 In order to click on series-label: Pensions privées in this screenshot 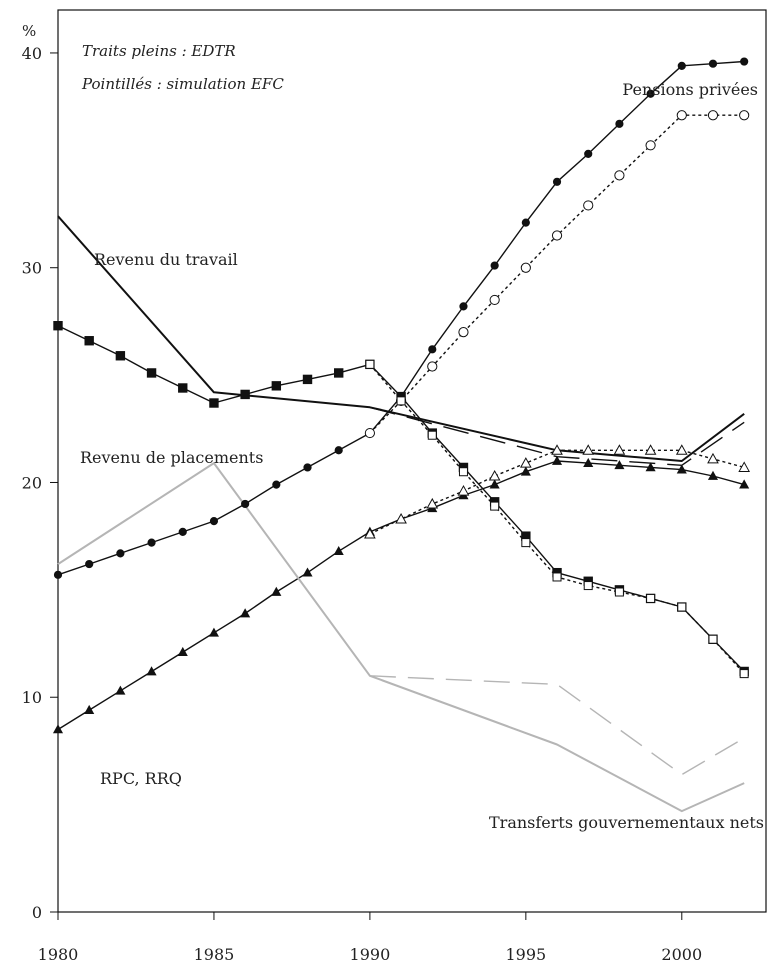, I will do `click(690, 89)`.